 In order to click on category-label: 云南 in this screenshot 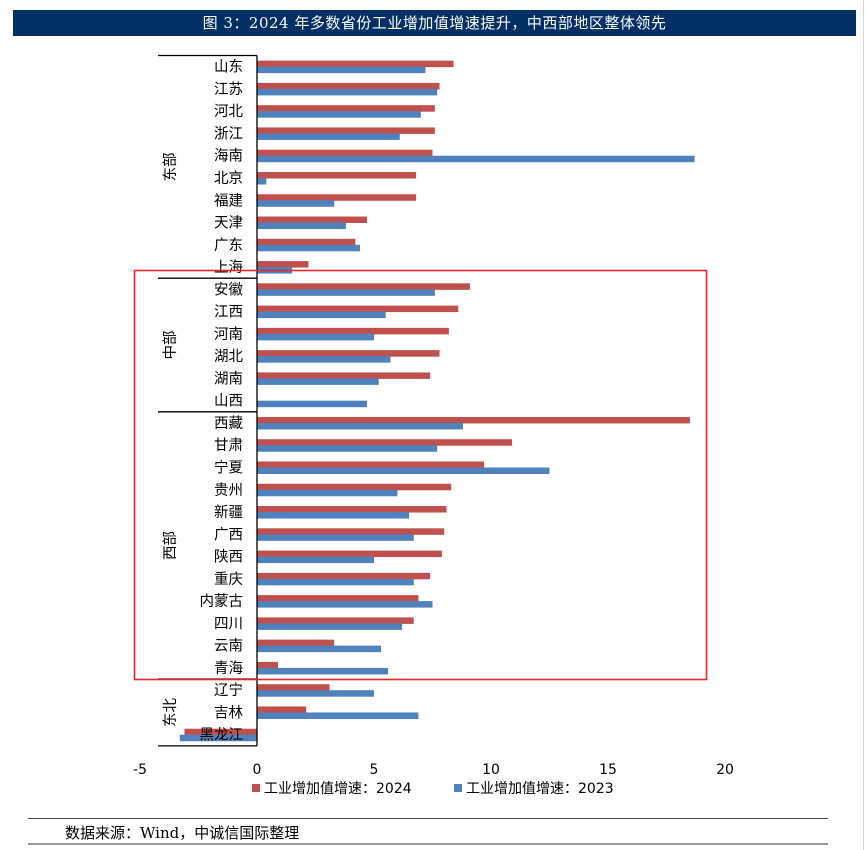, I will do `click(228, 646)`.